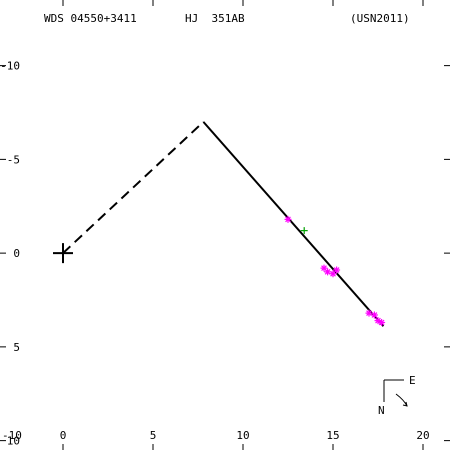 This screenshot has width=450, height=450. What do you see at coordinates (304, 231) in the screenshot?
I see `highlight-point` at bounding box center [304, 231].